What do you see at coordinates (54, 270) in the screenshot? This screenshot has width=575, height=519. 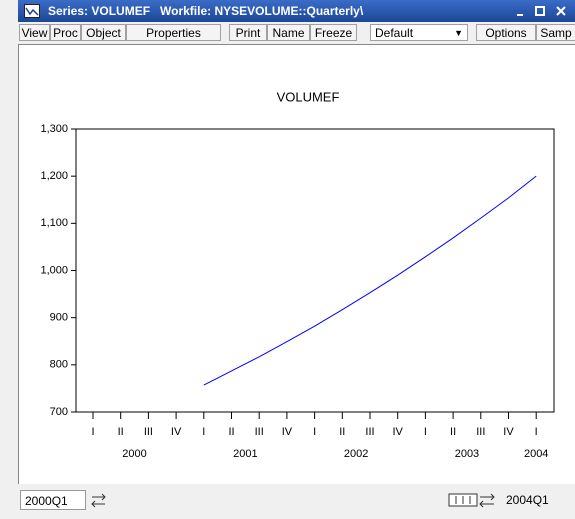 I see `y-tick-label: 1,000` at bounding box center [54, 270].